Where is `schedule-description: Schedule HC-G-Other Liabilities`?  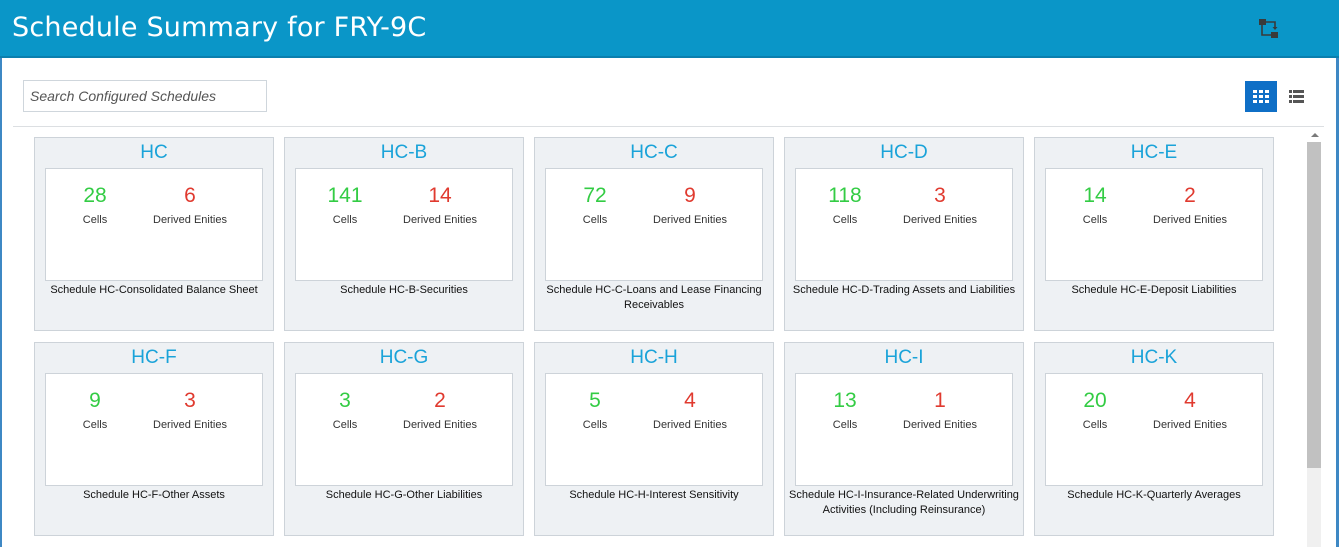 schedule-description: Schedule HC-G-Other Liabilities is located at coordinates (404, 495).